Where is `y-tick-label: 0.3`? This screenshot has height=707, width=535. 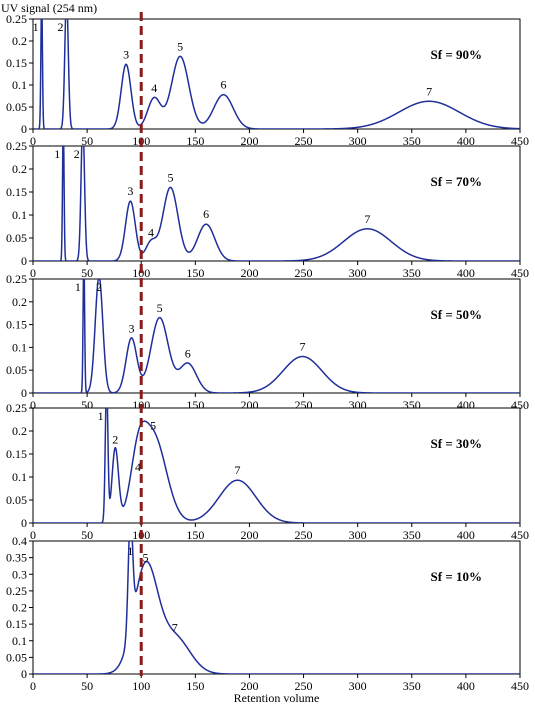
y-tick-label: 0.3 is located at coordinates (19, 574).